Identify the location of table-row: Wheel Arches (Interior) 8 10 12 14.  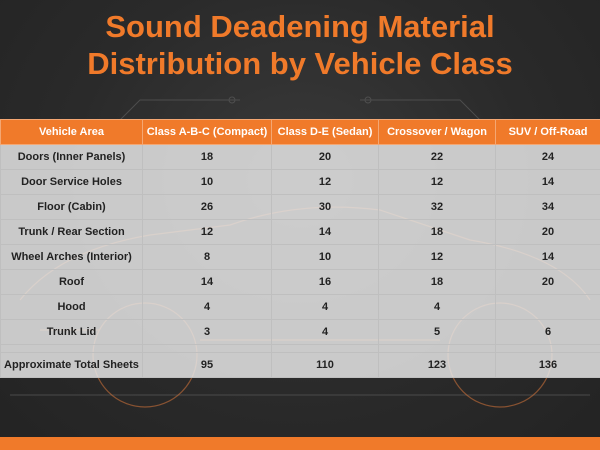
(300, 257).